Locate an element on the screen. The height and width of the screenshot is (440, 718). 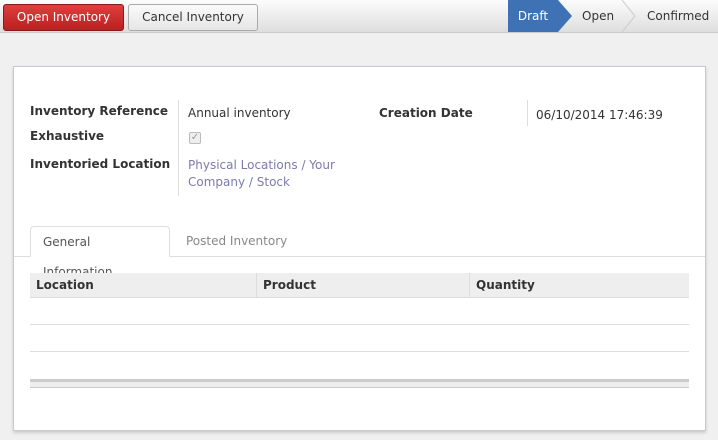
column-product: Product is located at coordinates (363, 285).